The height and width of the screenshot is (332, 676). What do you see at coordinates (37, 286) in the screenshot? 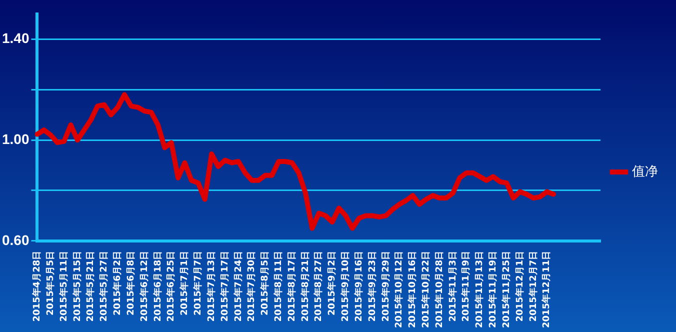
I see `x-tick-label: 2015年4月28日` at bounding box center [37, 286].